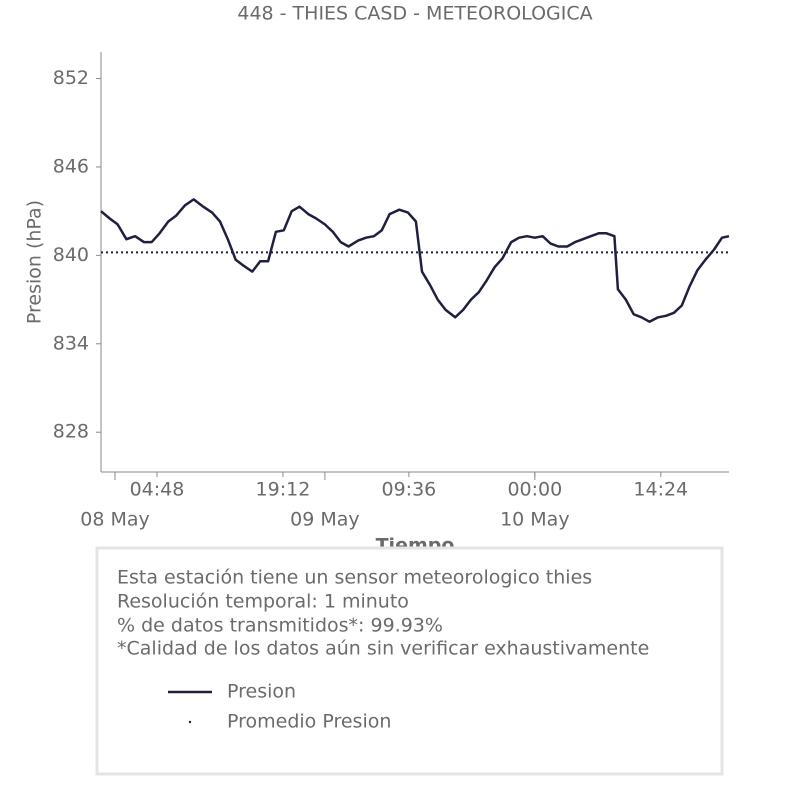 Image resolution: width=806 pixels, height=806 pixels. I want to click on x-tick-label: 00:00, so click(534, 490).